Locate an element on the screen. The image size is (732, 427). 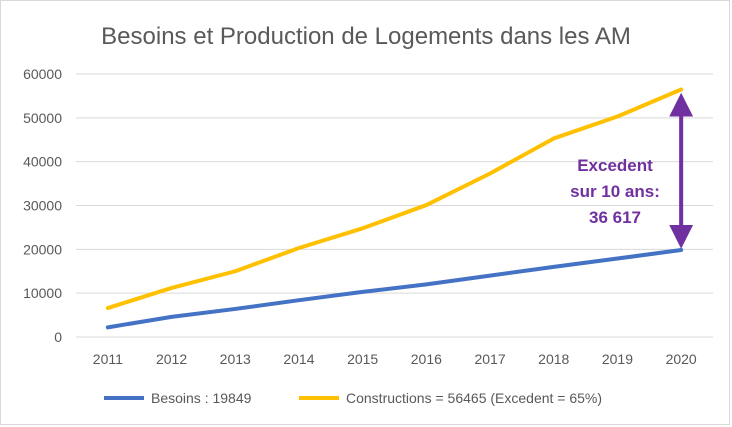
annotation-line-1: Excedent is located at coordinates (615, 165).